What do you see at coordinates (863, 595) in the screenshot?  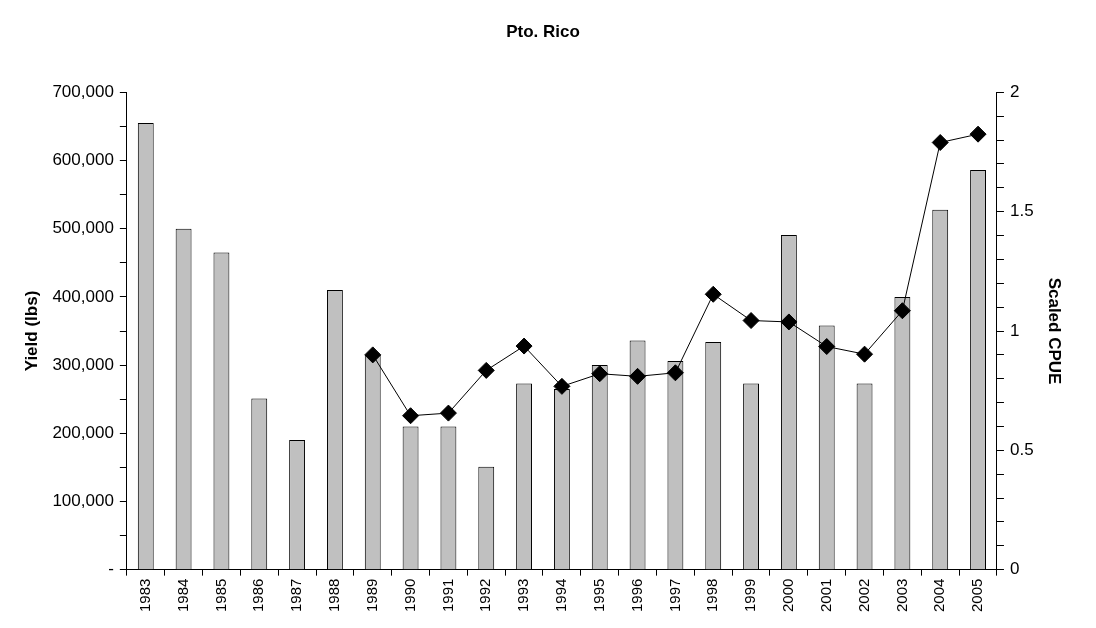 I see `x-tick-label: 2002` at bounding box center [863, 595].